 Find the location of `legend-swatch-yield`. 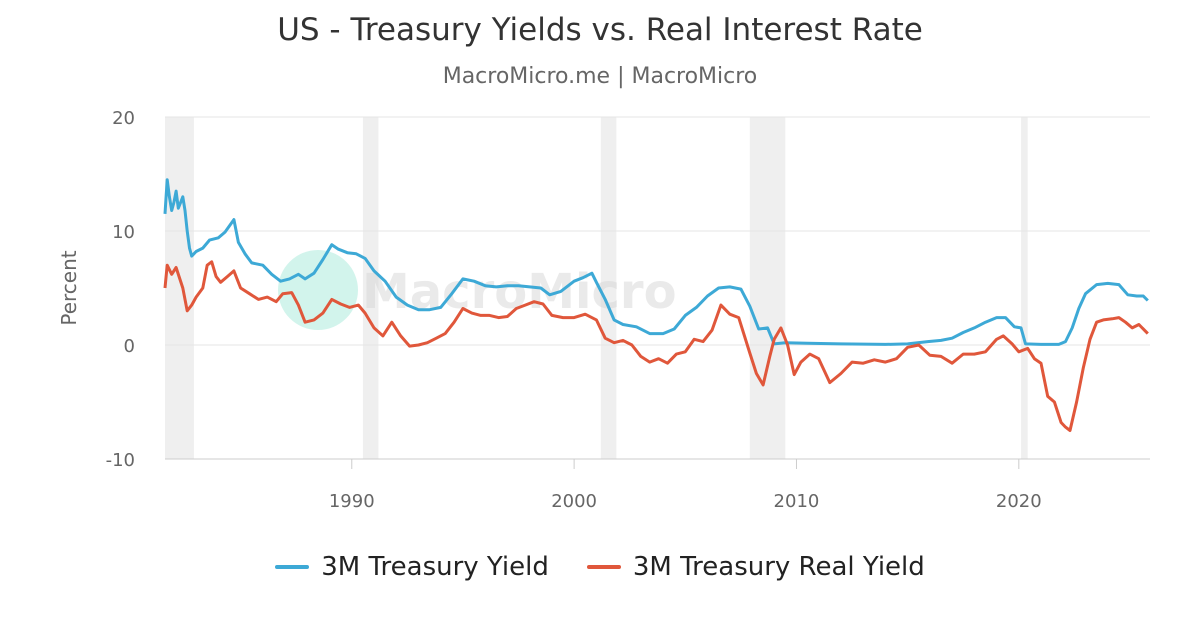

legend-swatch-yield is located at coordinates (292, 567).